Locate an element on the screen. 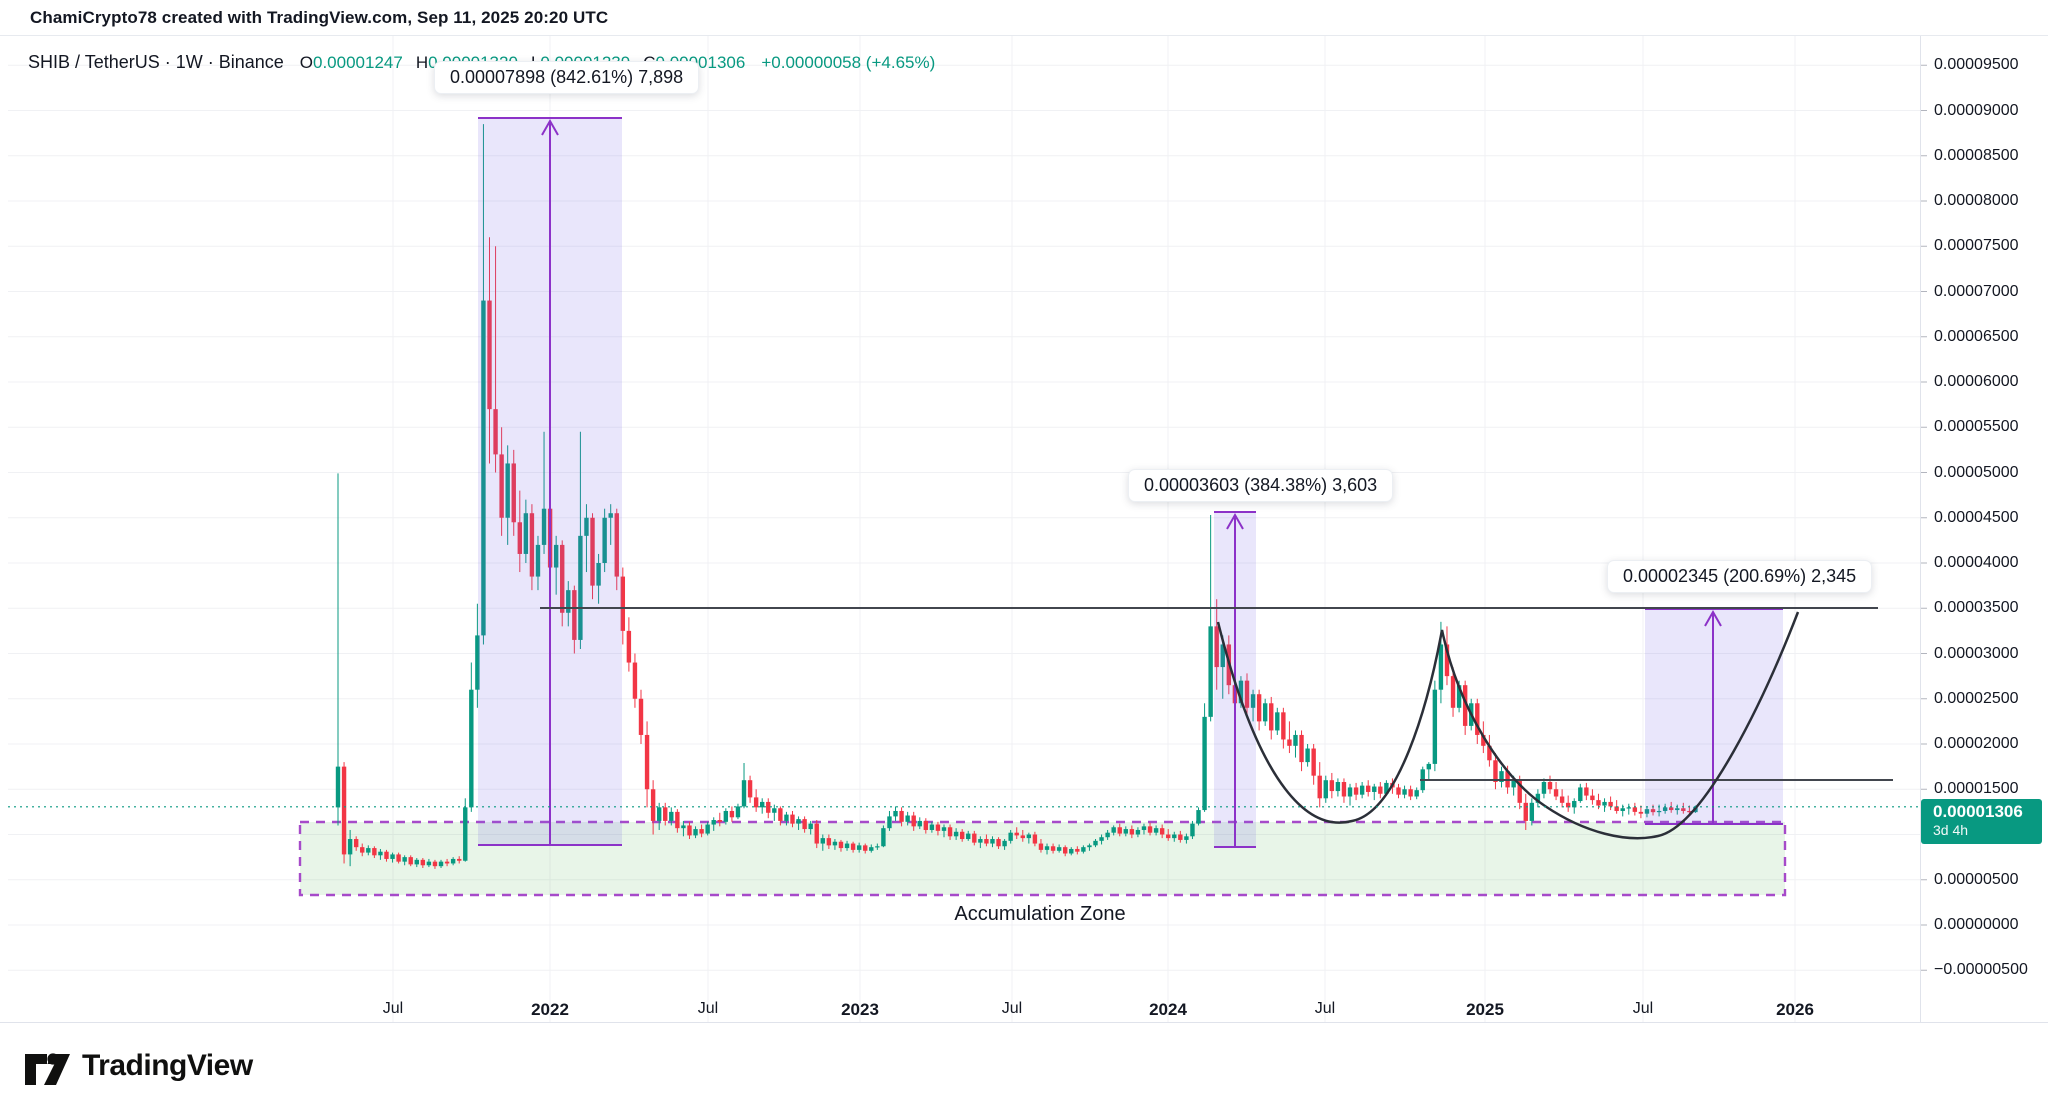  tradingview-brand: TradingView is located at coordinates (138, 1066).